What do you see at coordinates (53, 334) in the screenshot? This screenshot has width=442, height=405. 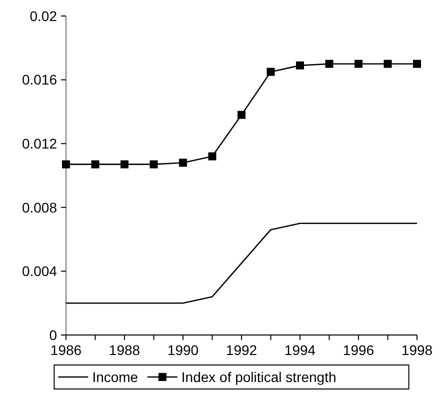 I see `y-tick-label: 0` at bounding box center [53, 334].